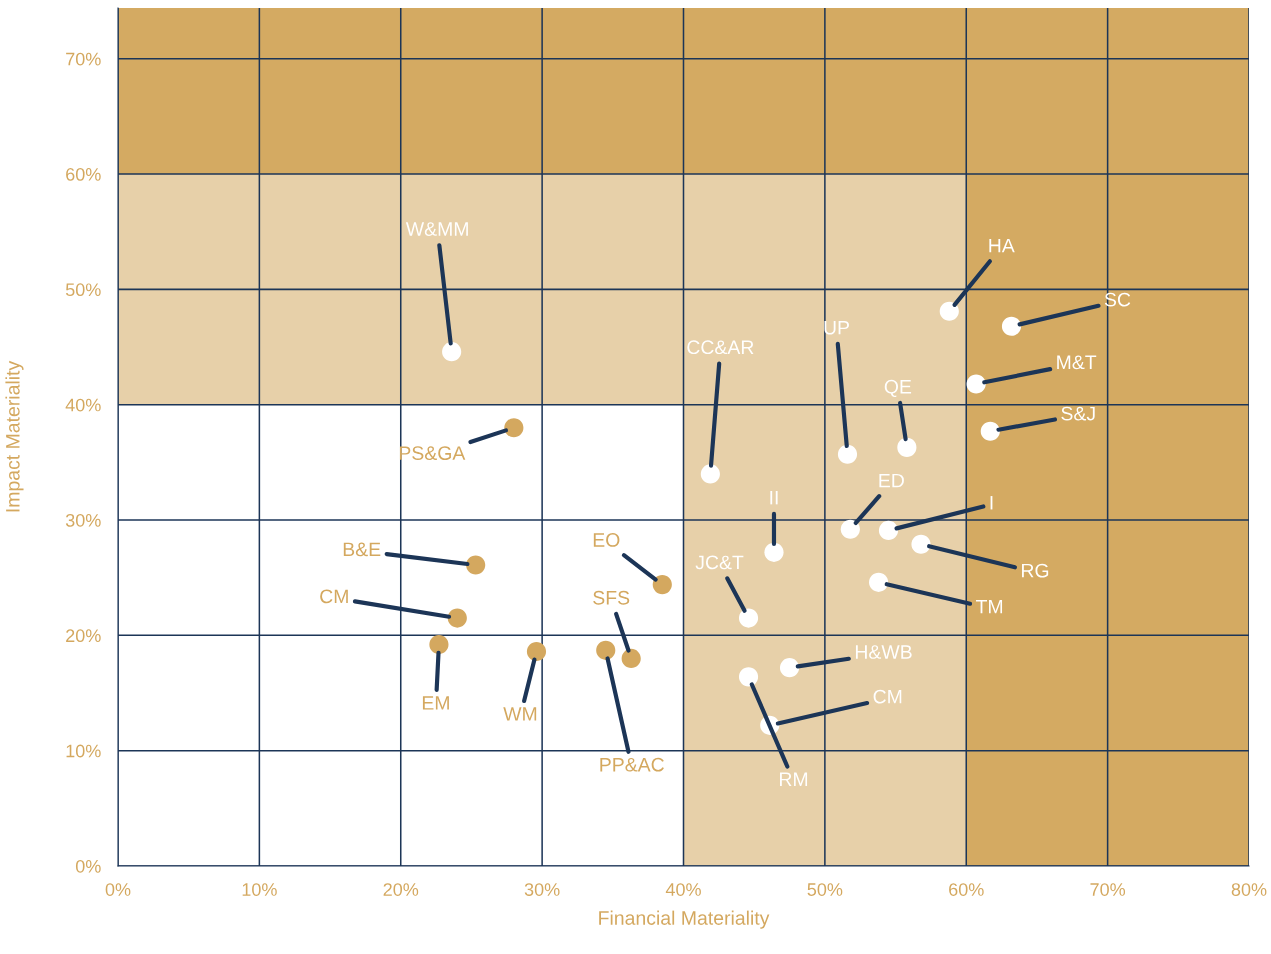 The height and width of the screenshot is (954, 1271). I want to click on x-tick-label: 0%, so click(118, 889).